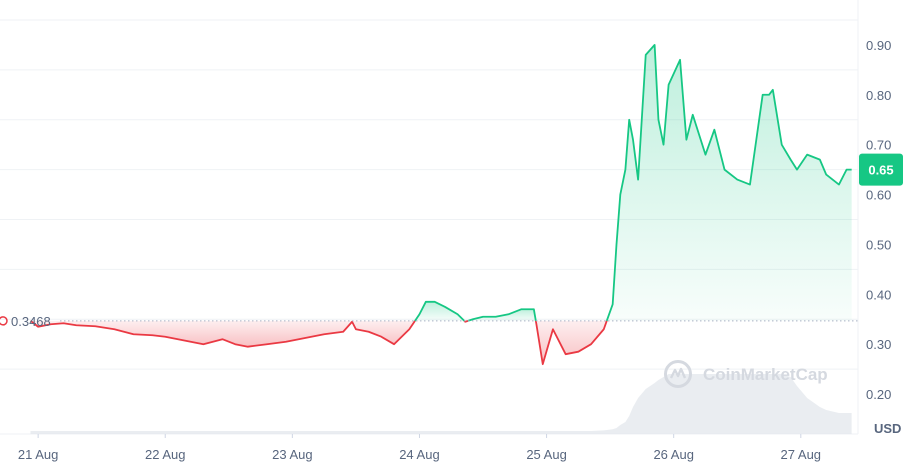 The width and height of the screenshot is (922, 471). I want to click on reference-price-text: 0.3468, so click(31, 321).